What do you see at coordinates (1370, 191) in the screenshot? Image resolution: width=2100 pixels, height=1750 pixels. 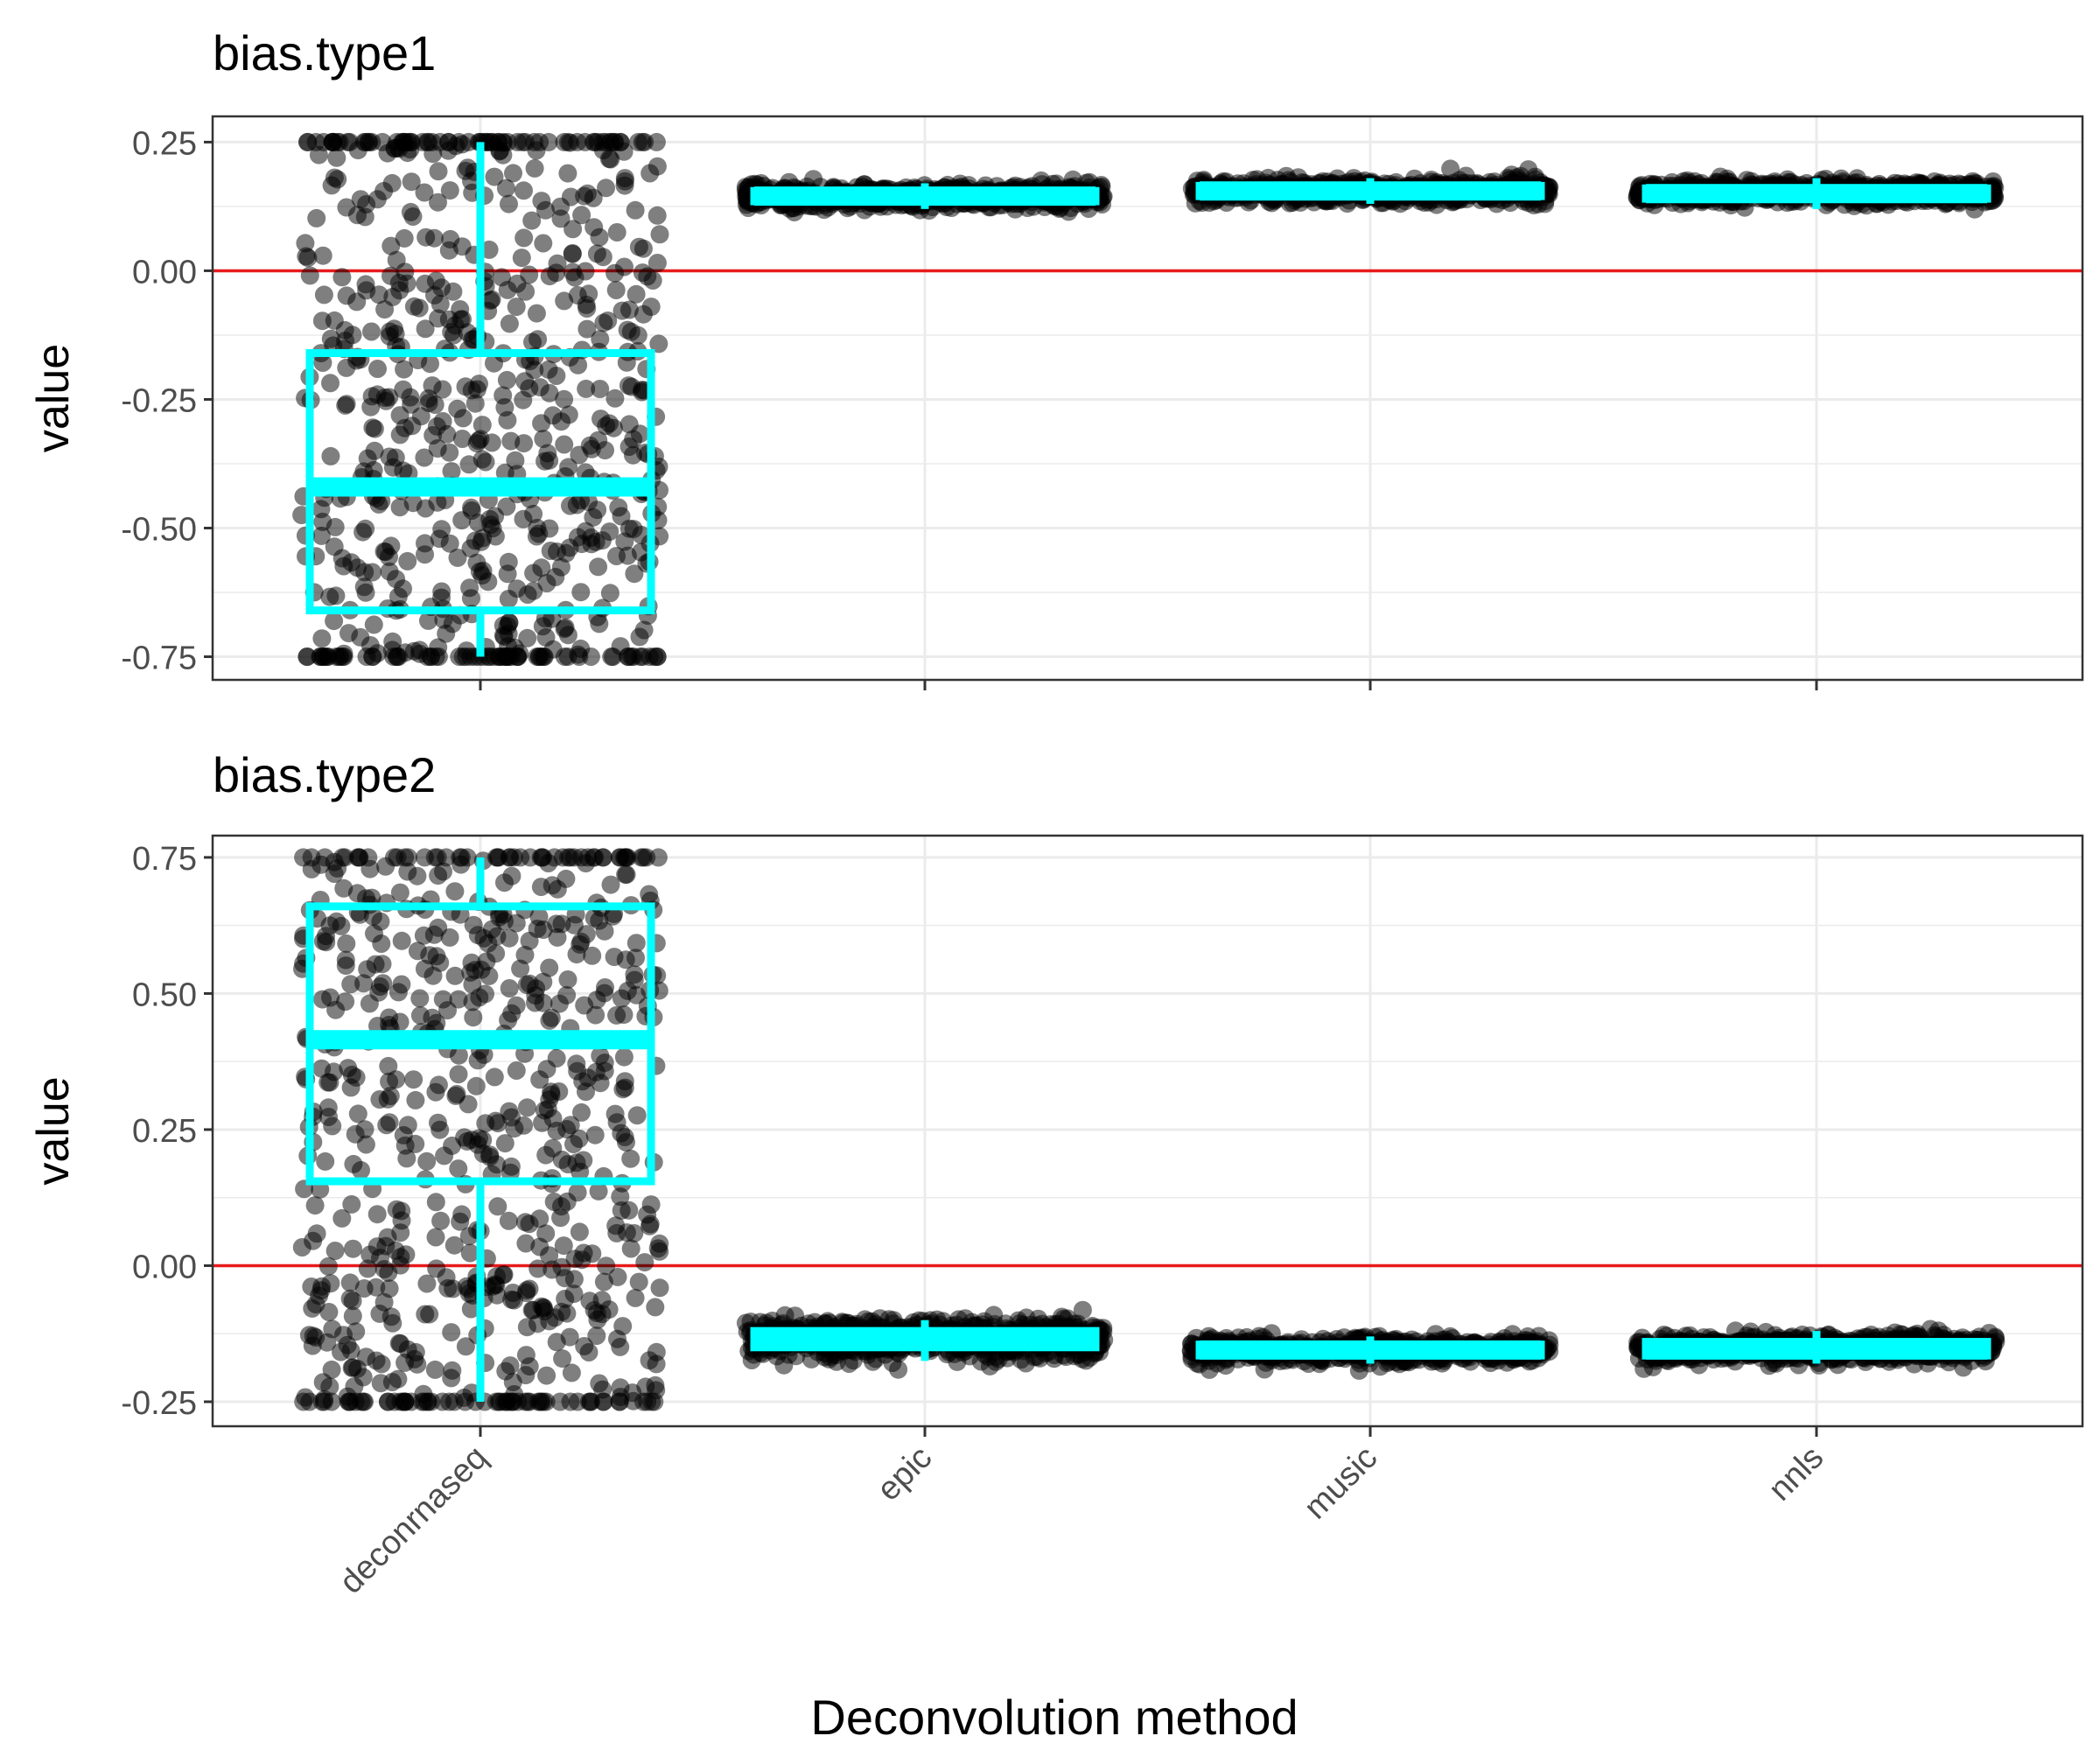 I see `box-music` at bounding box center [1370, 191].